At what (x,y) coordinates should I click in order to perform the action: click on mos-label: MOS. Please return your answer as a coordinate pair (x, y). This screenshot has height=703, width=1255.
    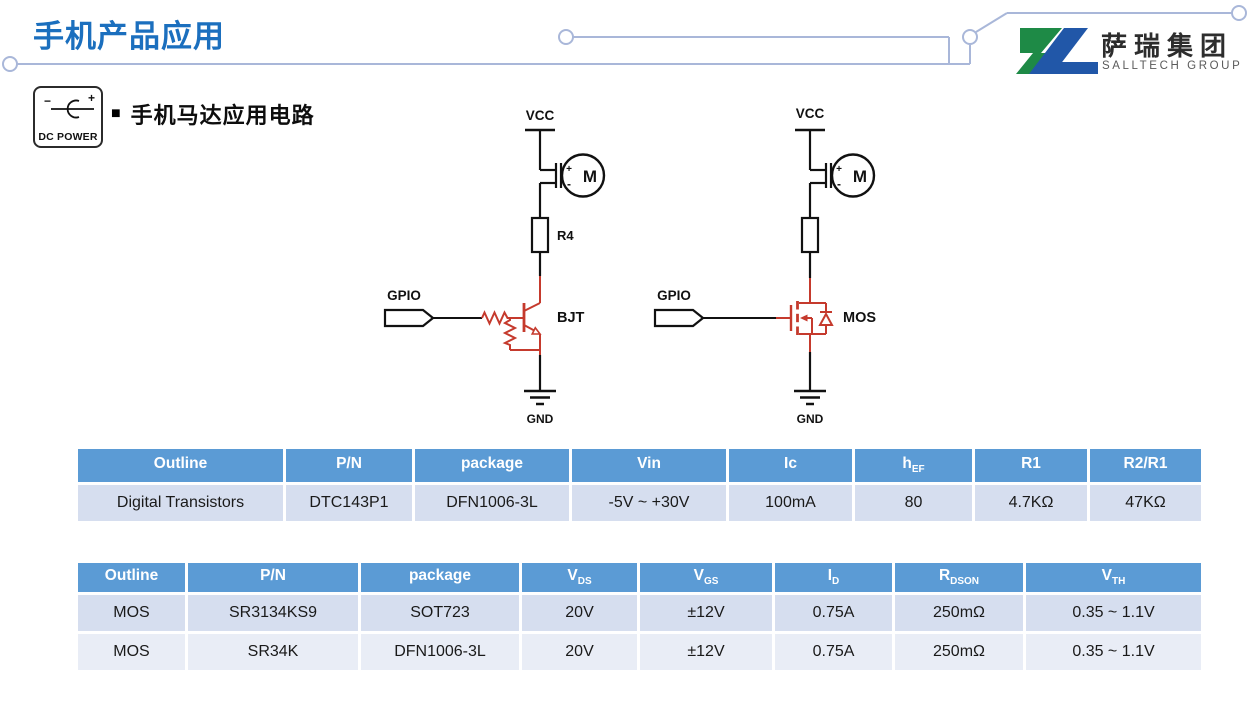
    Looking at the image, I should click on (859, 318).